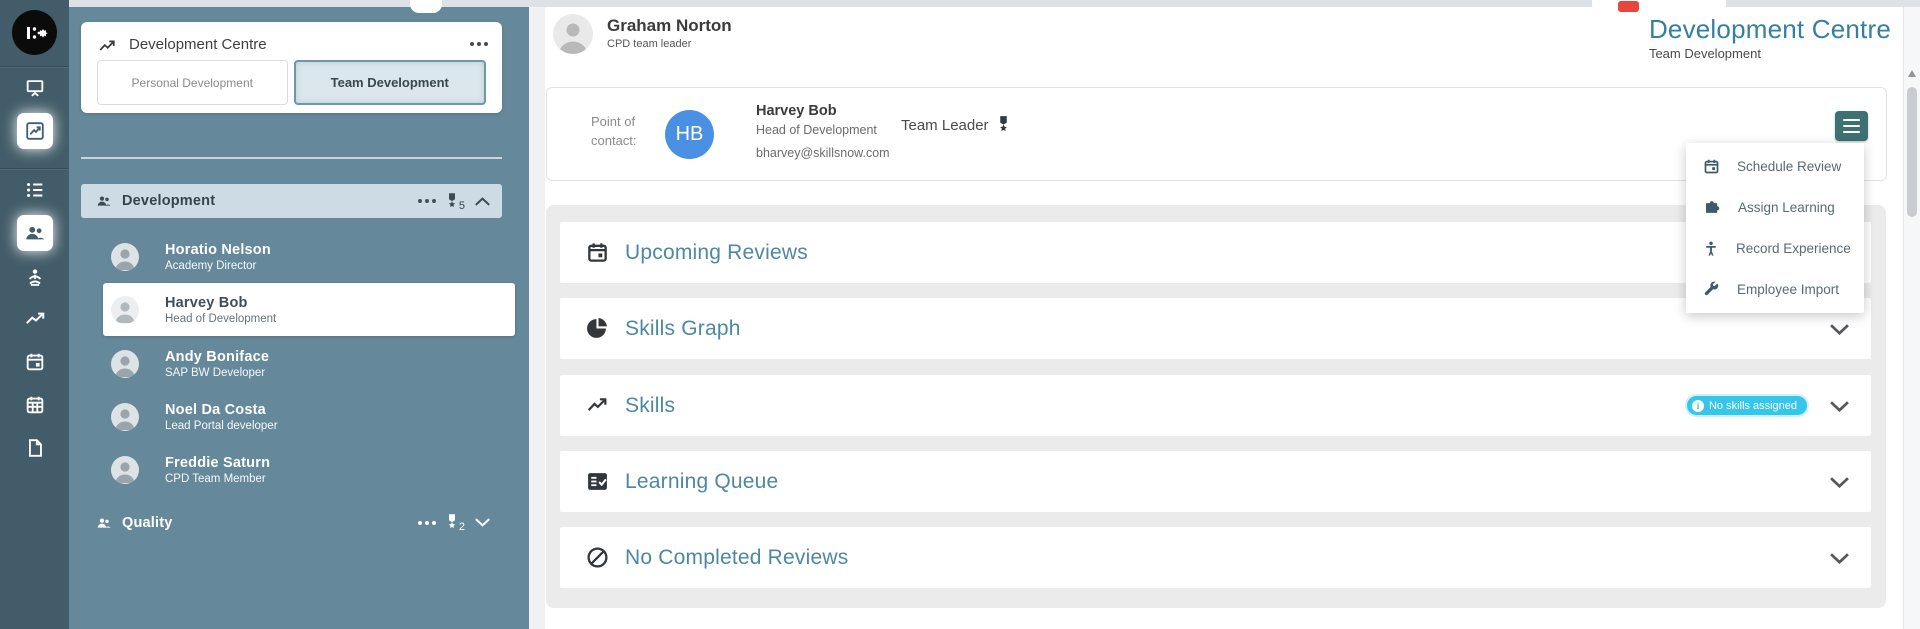  I want to click on icon-rail, so click(34, 314).